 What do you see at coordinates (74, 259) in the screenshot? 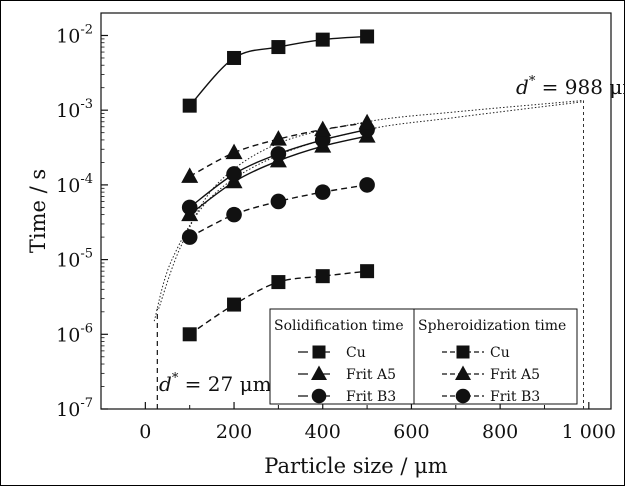
I see `y-tick-label: 10⁻⁵` at bounding box center [74, 259].